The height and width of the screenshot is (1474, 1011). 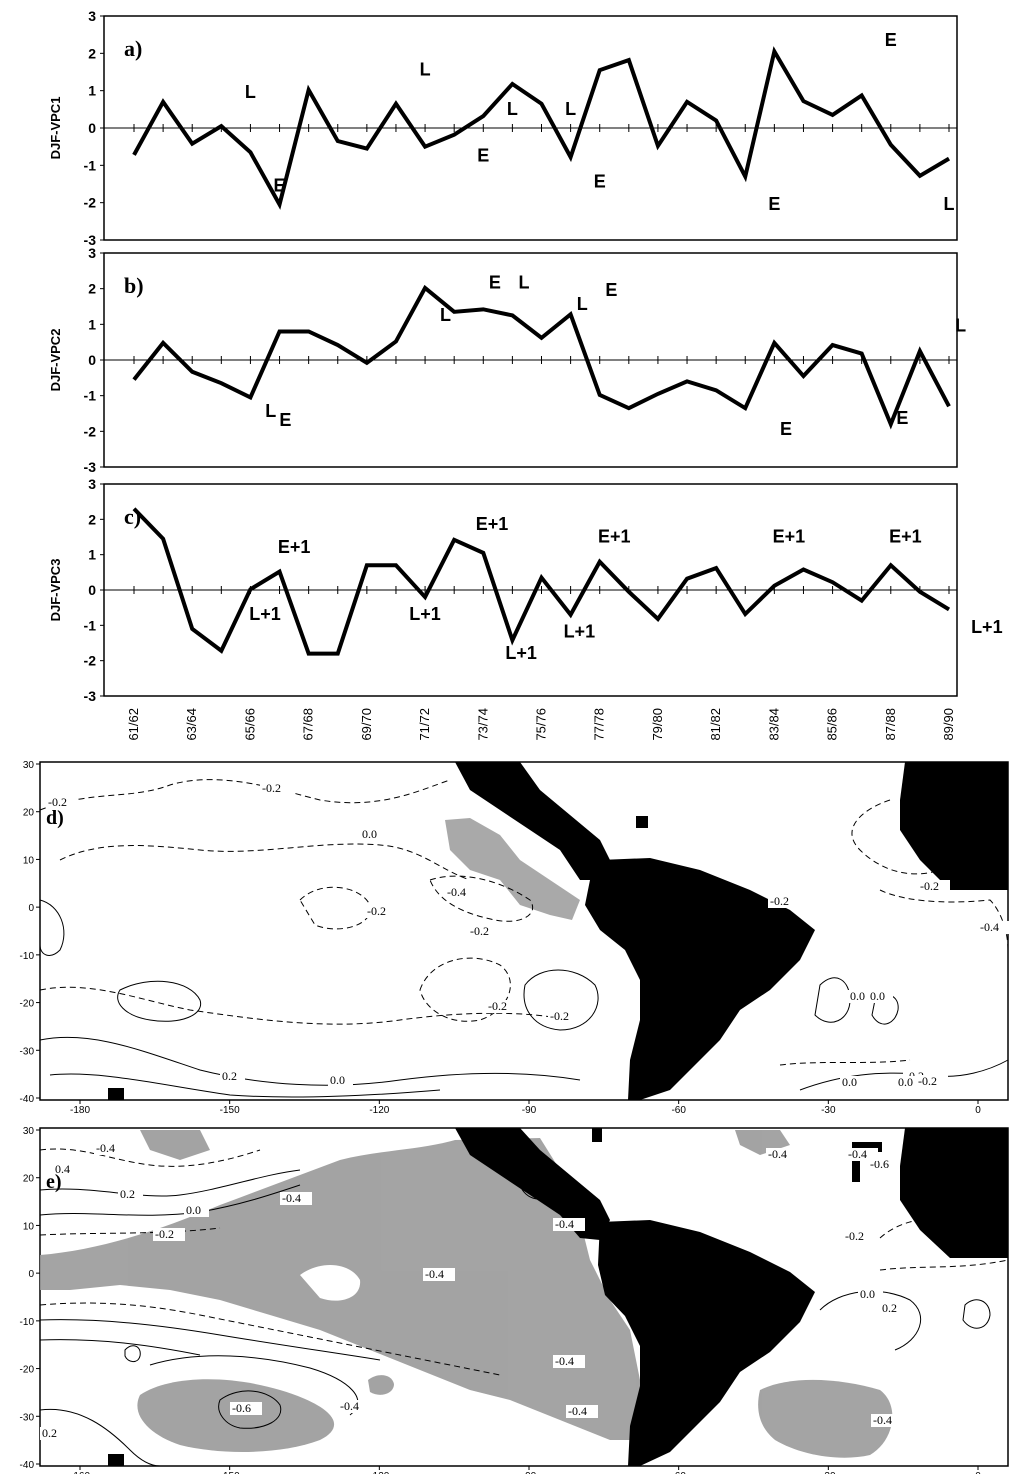 I want to click on contour-label: 0.4, so click(x=62, y=1169).